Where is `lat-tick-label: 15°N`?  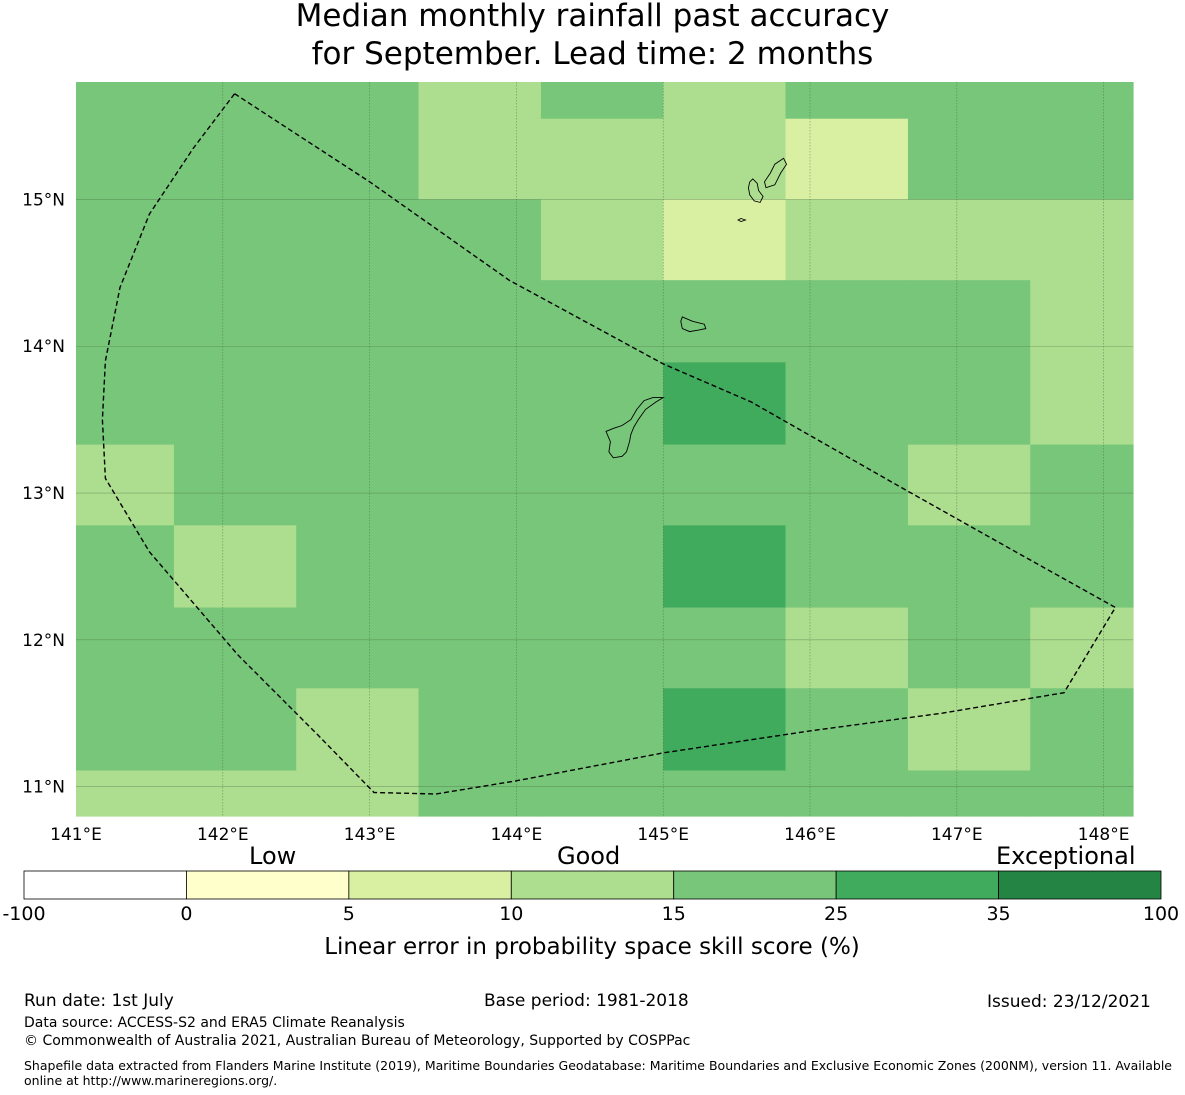
lat-tick-label: 15°N is located at coordinates (43, 200).